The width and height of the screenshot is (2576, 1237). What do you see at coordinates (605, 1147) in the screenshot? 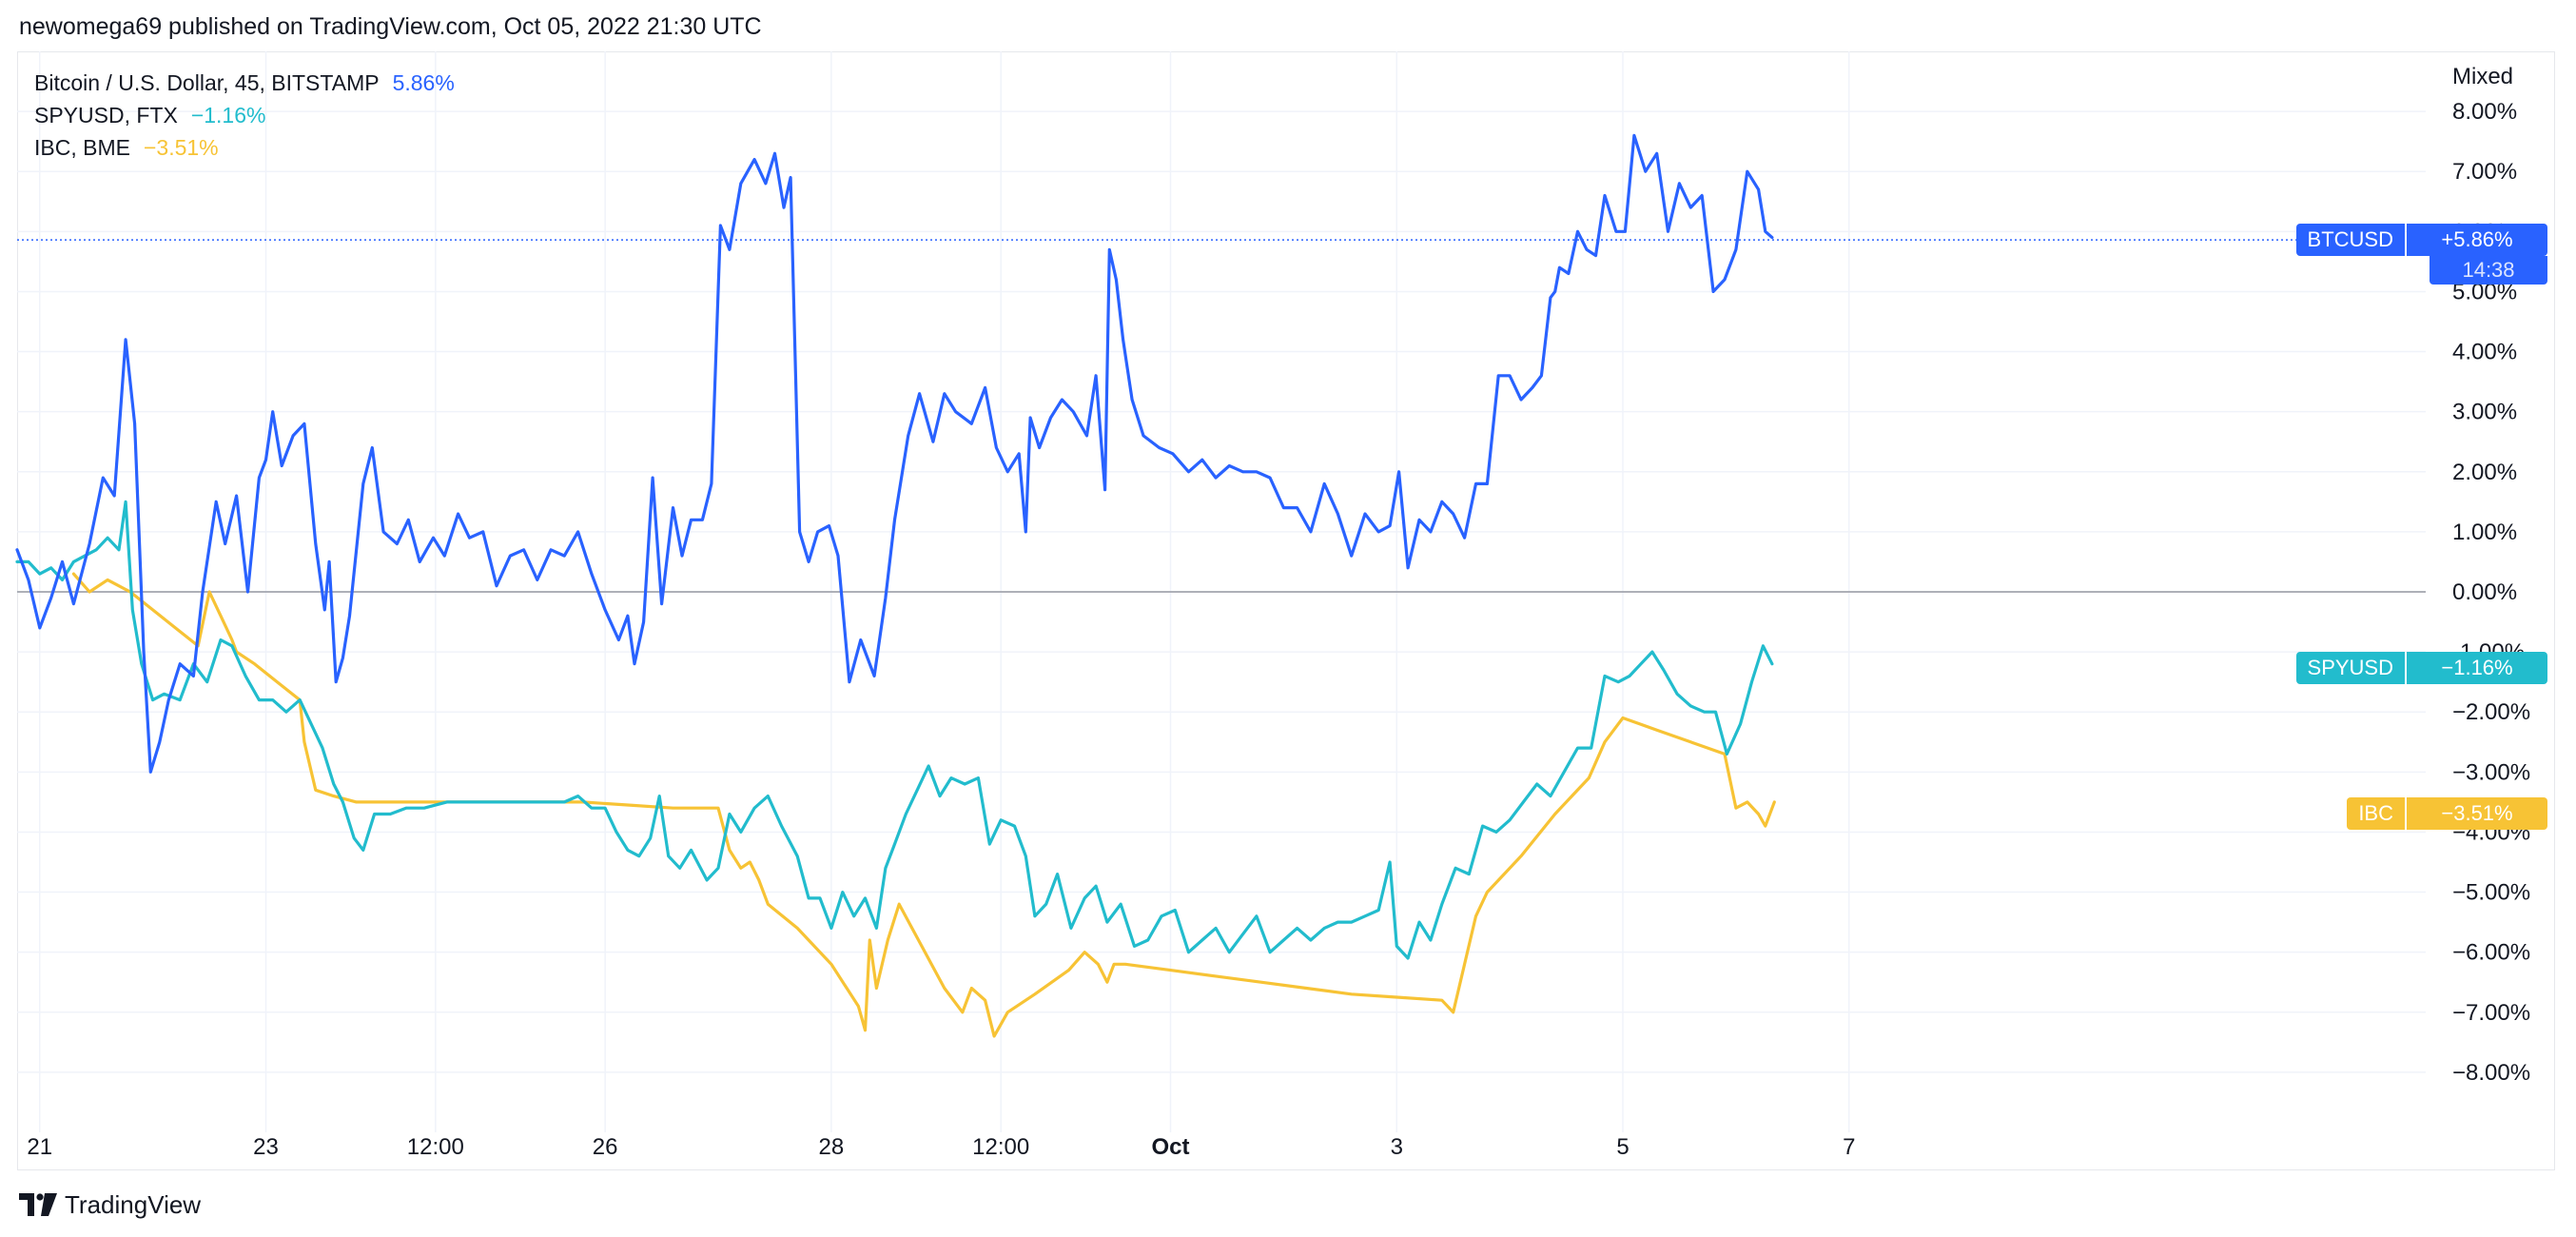
I see `x-tick-label: 26` at bounding box center [605, 1147].